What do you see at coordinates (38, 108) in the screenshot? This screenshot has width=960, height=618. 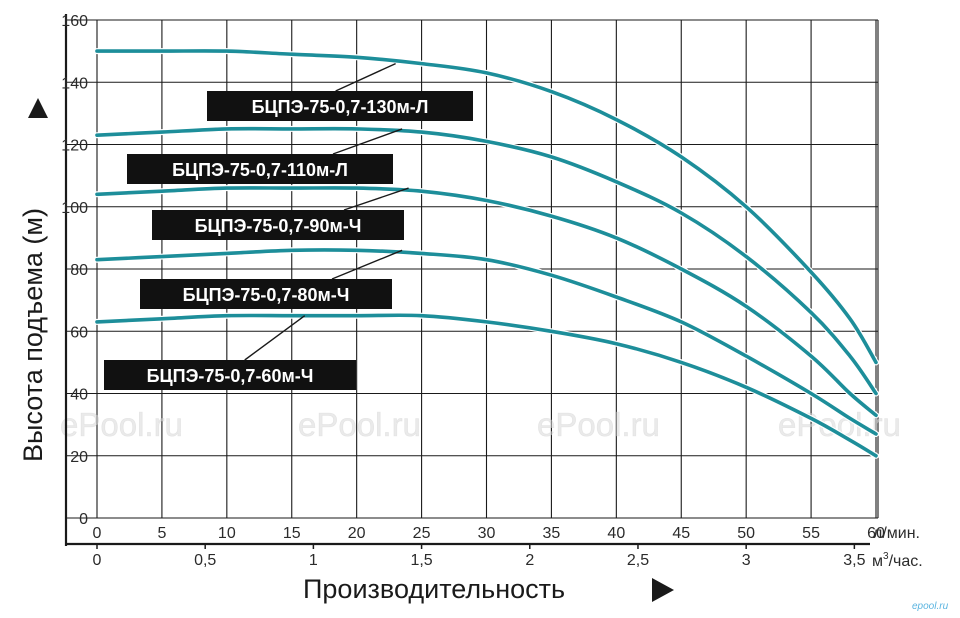 I see `y-axis-arrow-icon` at bounding box center [38, 108].